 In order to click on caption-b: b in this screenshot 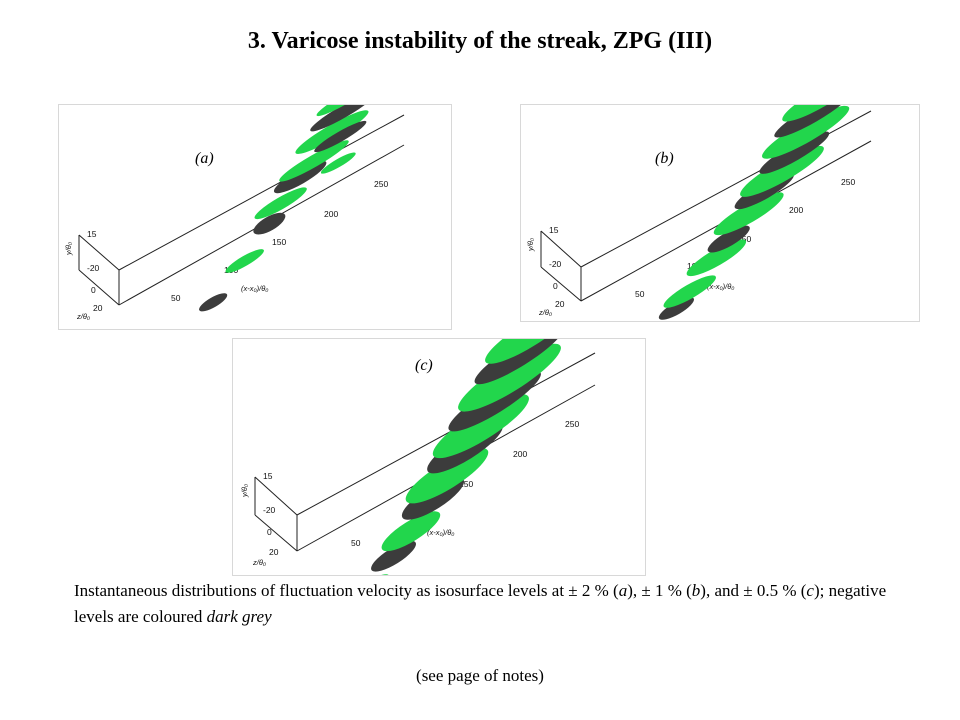, I will do `click(696, 590)`.